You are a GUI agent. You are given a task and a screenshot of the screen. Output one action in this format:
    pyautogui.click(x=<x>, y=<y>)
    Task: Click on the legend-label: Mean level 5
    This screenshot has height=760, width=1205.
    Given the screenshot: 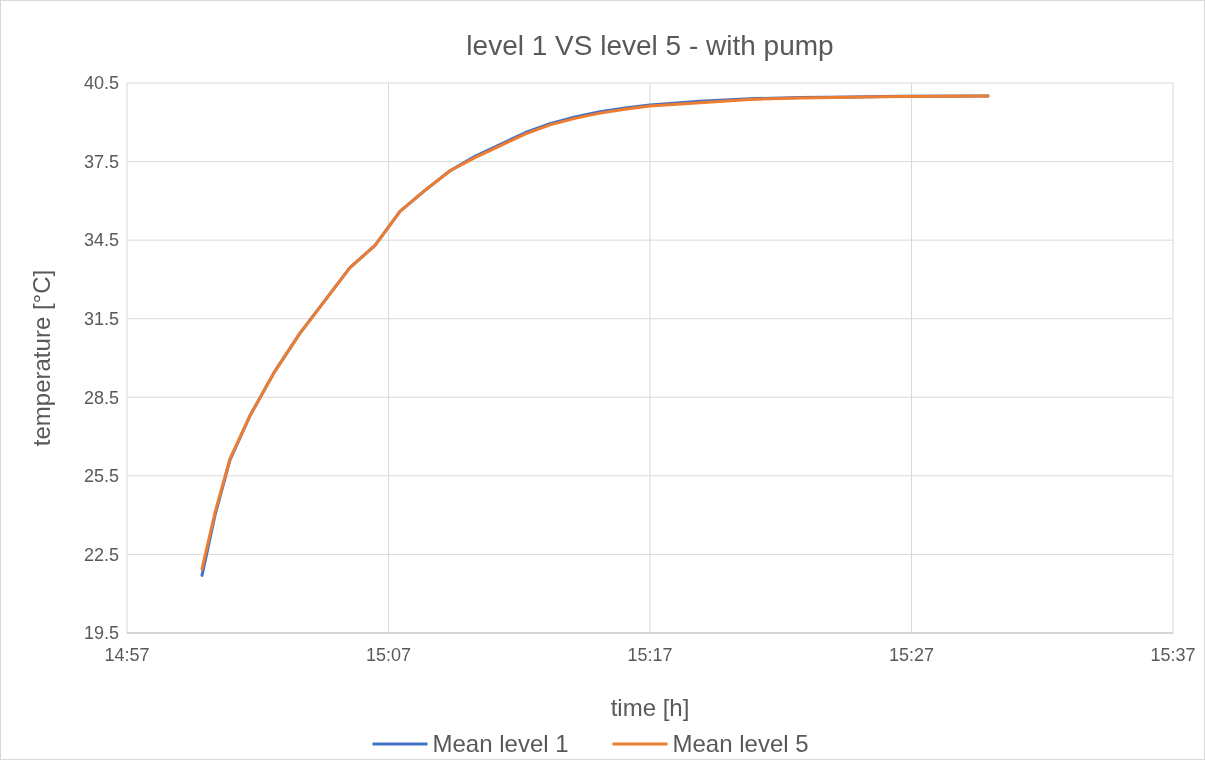 What is the action you would take?
    pyautogui.click(x=740, y=744)
    